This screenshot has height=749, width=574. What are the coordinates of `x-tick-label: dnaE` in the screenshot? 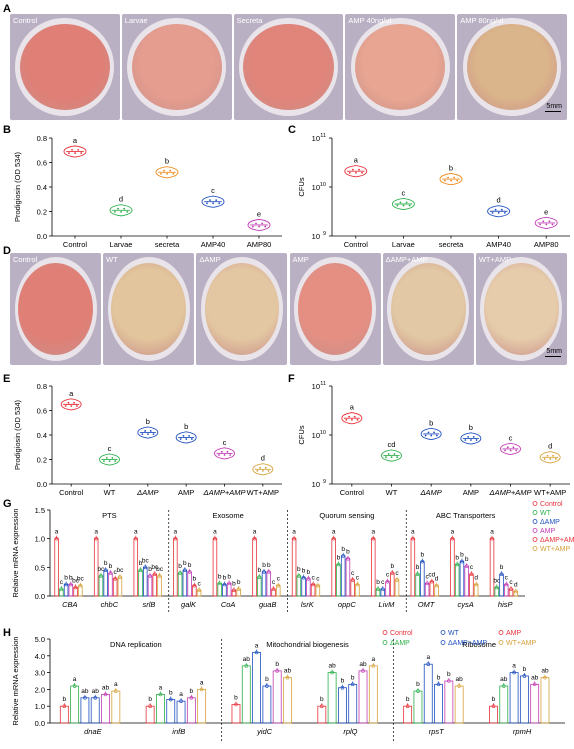 It's located at (93, 731).